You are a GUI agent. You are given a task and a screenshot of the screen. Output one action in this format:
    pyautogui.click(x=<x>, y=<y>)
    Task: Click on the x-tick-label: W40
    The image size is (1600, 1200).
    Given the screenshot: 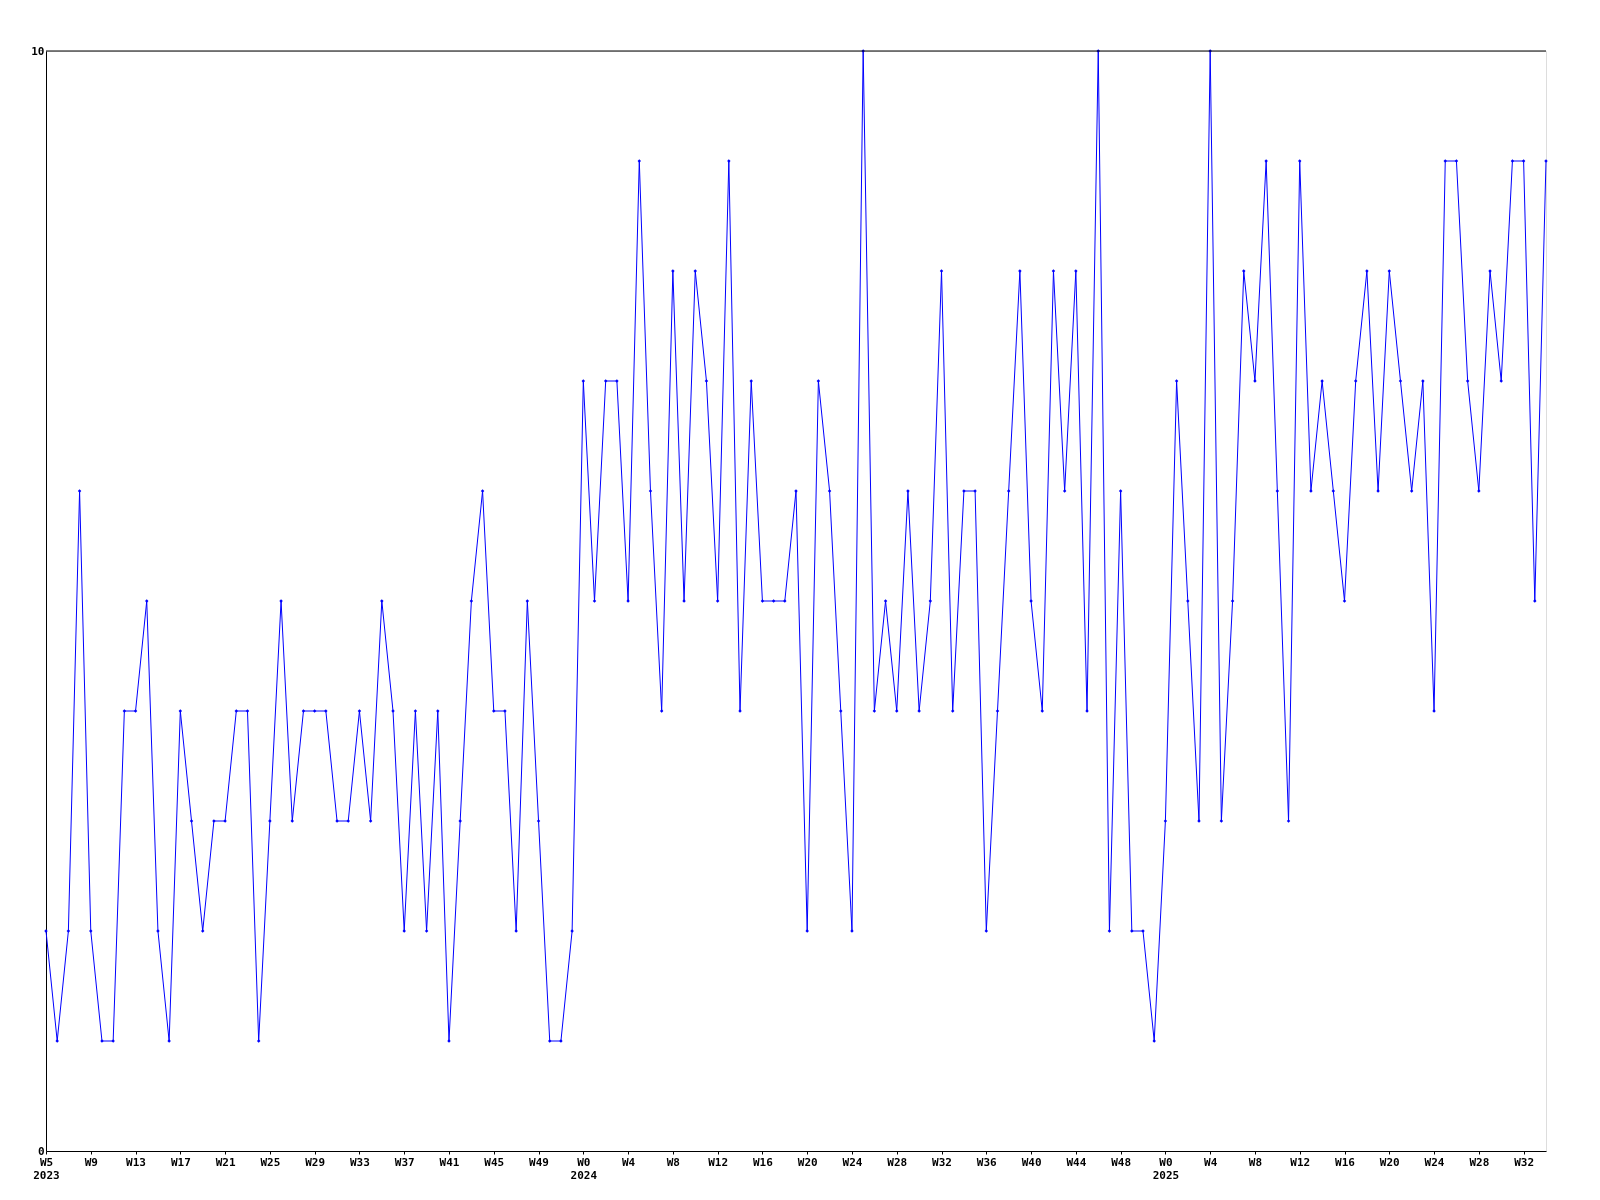 What is the action you would take?
    pyautogui.click(x=1031, y=1162)
    